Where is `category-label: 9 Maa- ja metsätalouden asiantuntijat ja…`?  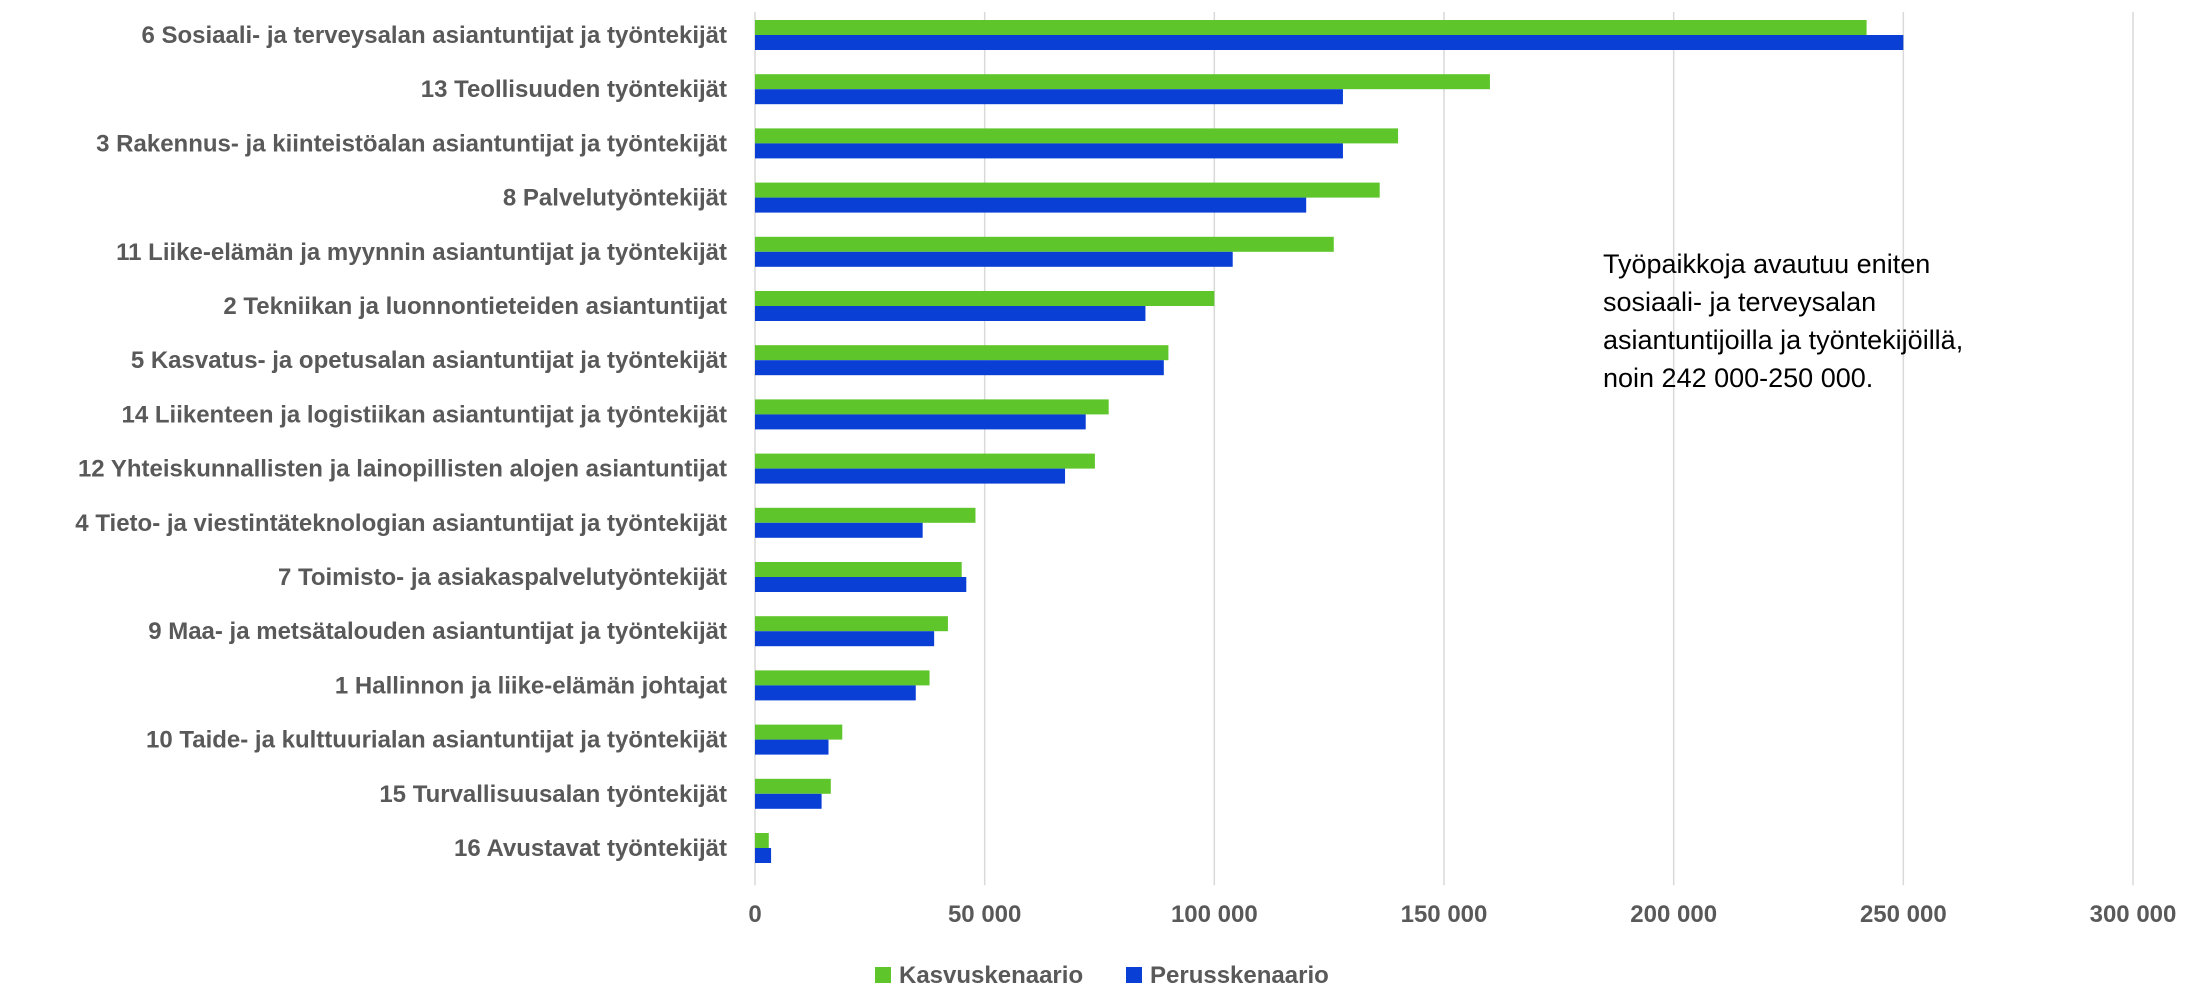 category-label: 9 Maa- ja metsätalouden asiantuntijat ja… is located at coordinates (437, 631).